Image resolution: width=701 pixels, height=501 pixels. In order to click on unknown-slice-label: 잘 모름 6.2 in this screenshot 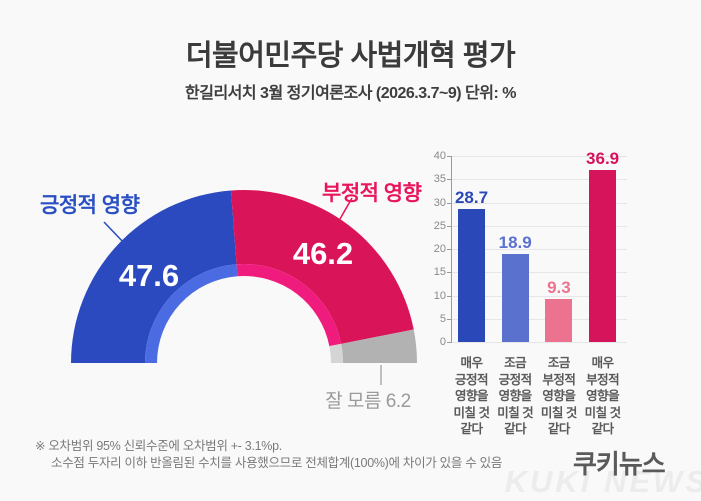, I will do `click(368, 401)`.